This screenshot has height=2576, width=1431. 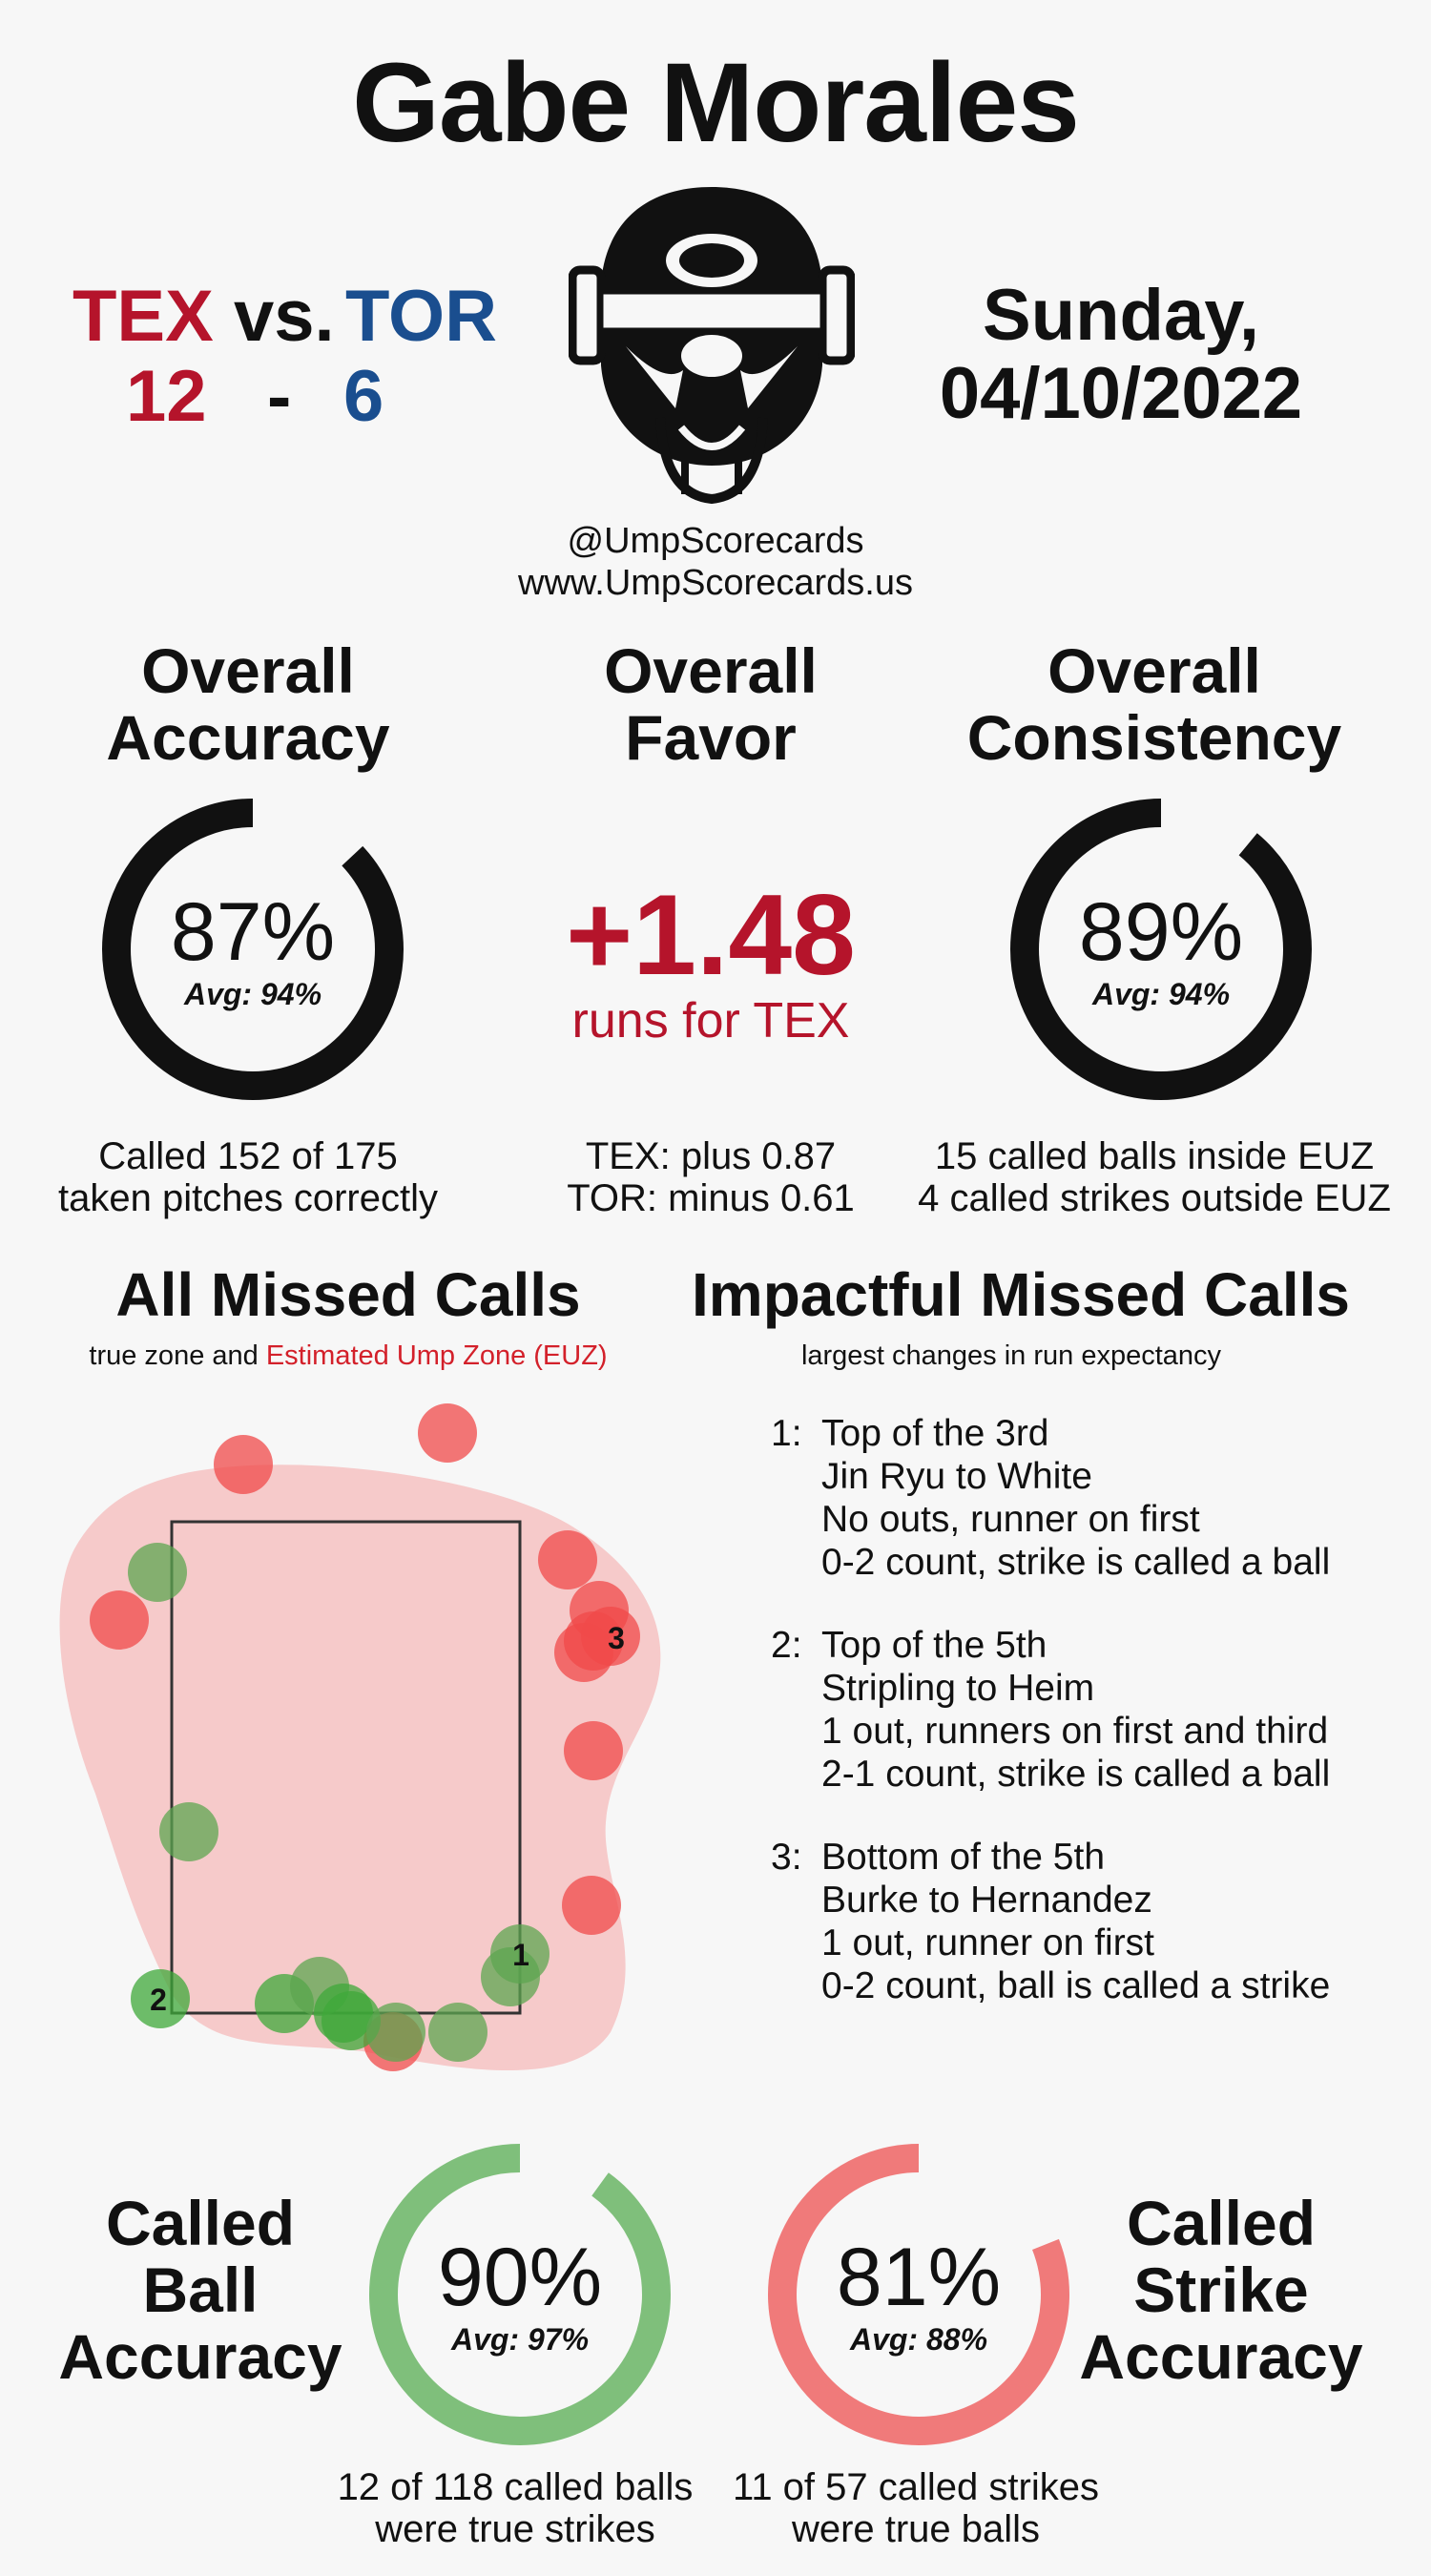 I want to click on missed-pitches, so click(x=365, y=1737).